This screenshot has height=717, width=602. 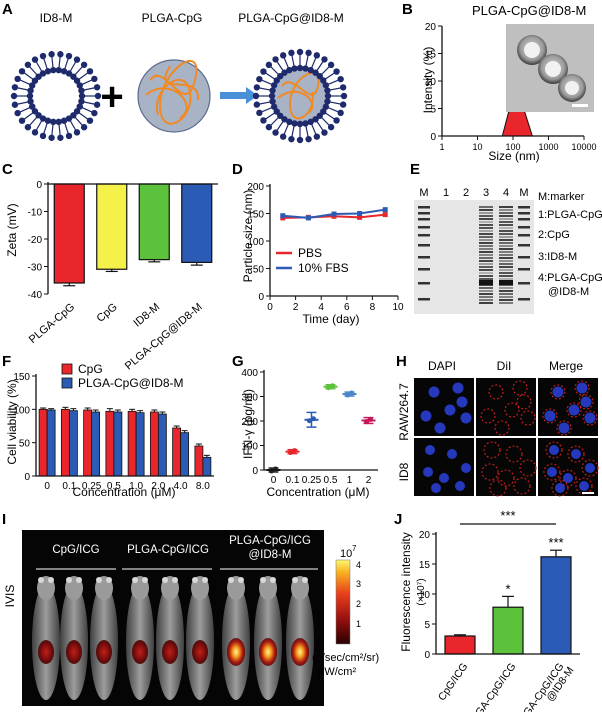 What do you see at coordinates (506, 193) in the screenshot?
I see `gel-lane-label: 4` at bounding box center [506, 193].